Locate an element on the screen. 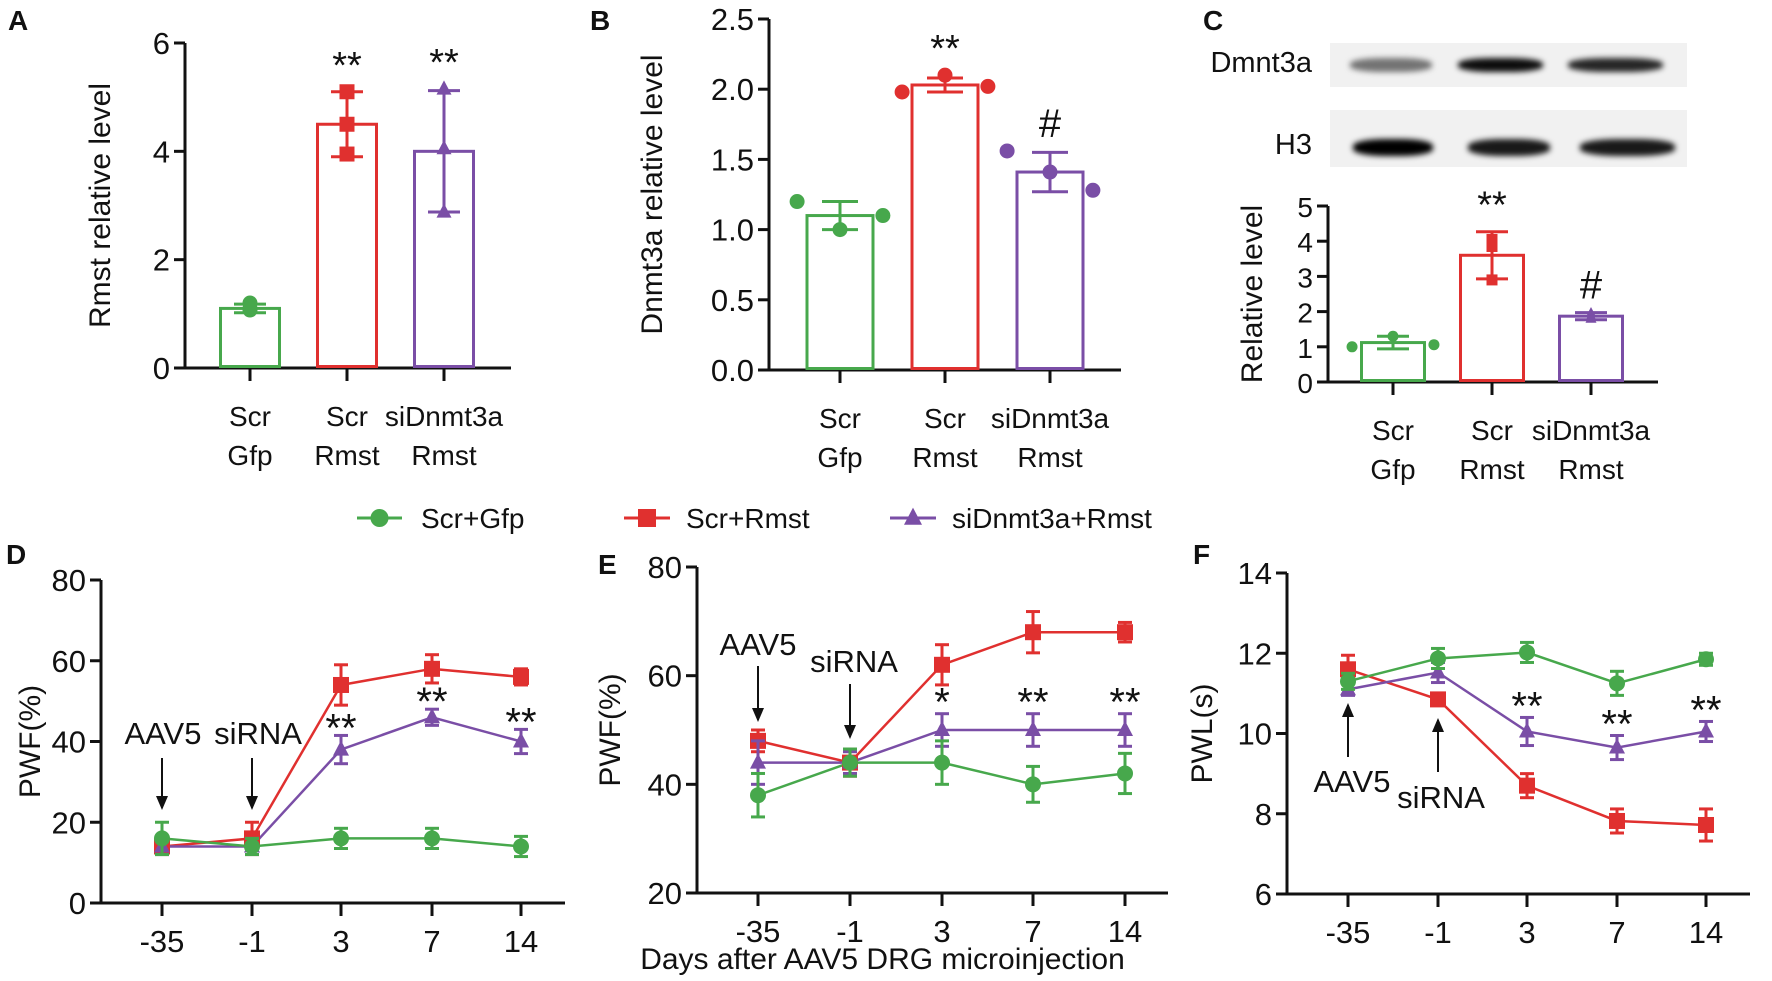 This screenshot has height=981, width=1772. blot-label: Dmnt3a is located at coordinates (1261, 63).